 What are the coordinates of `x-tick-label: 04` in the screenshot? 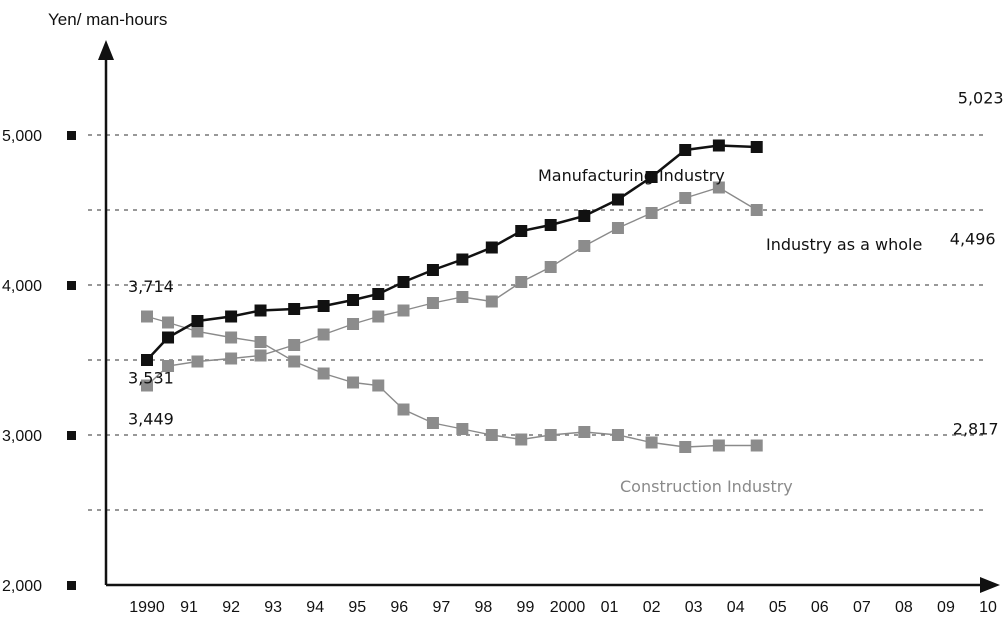 It's located at (736, 607).